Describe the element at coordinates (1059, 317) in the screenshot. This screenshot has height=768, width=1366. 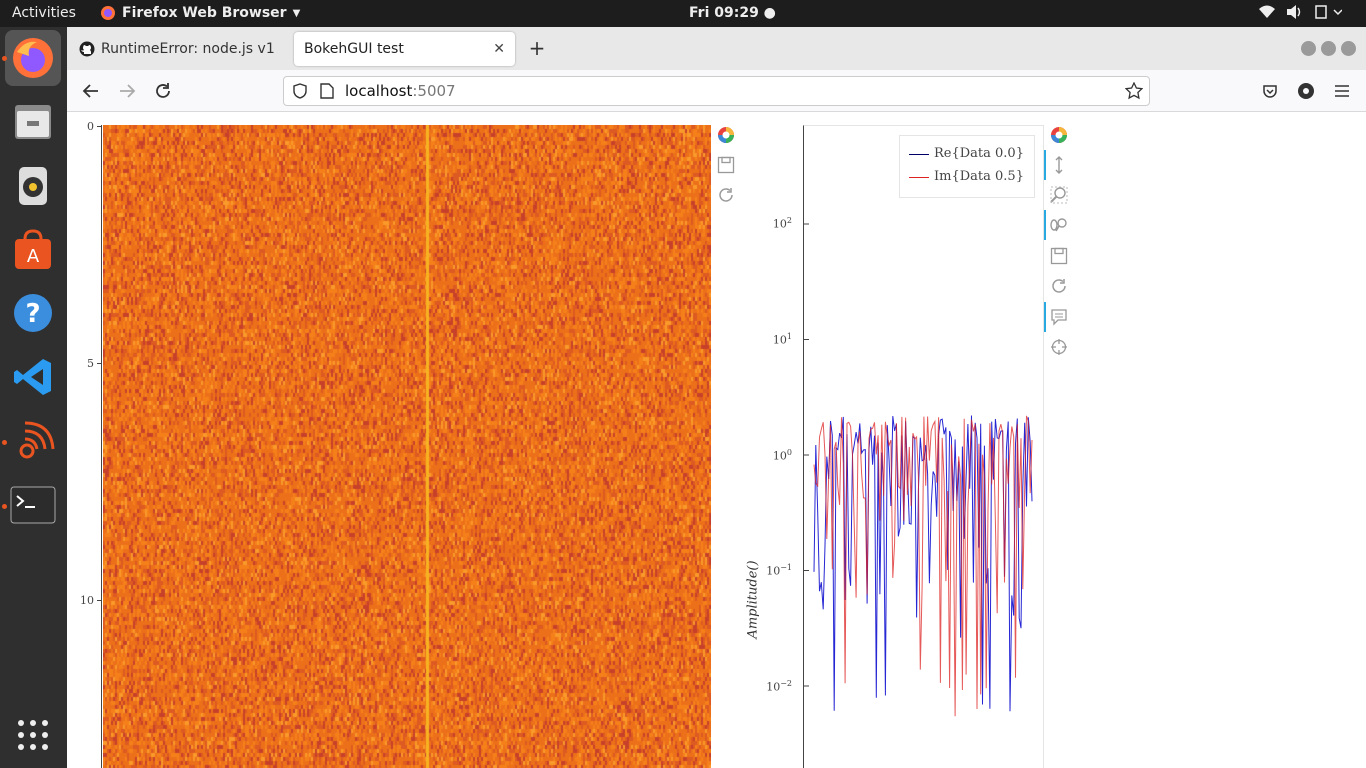
I see `hover-tool-icon` at that location.